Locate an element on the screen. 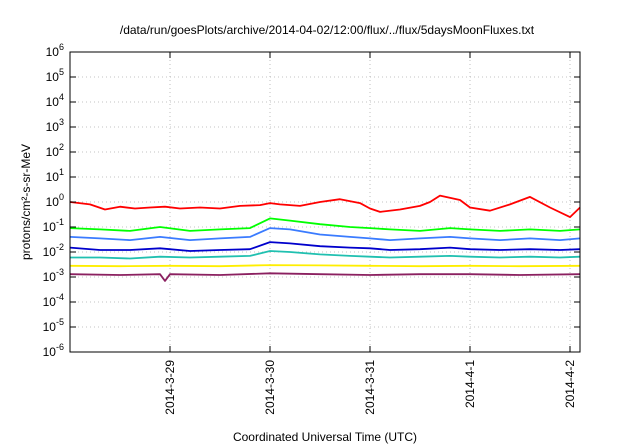 This screenshot has width=640, height=448. y-tick-label: 10⁴ is located at coordinates (55, 100).